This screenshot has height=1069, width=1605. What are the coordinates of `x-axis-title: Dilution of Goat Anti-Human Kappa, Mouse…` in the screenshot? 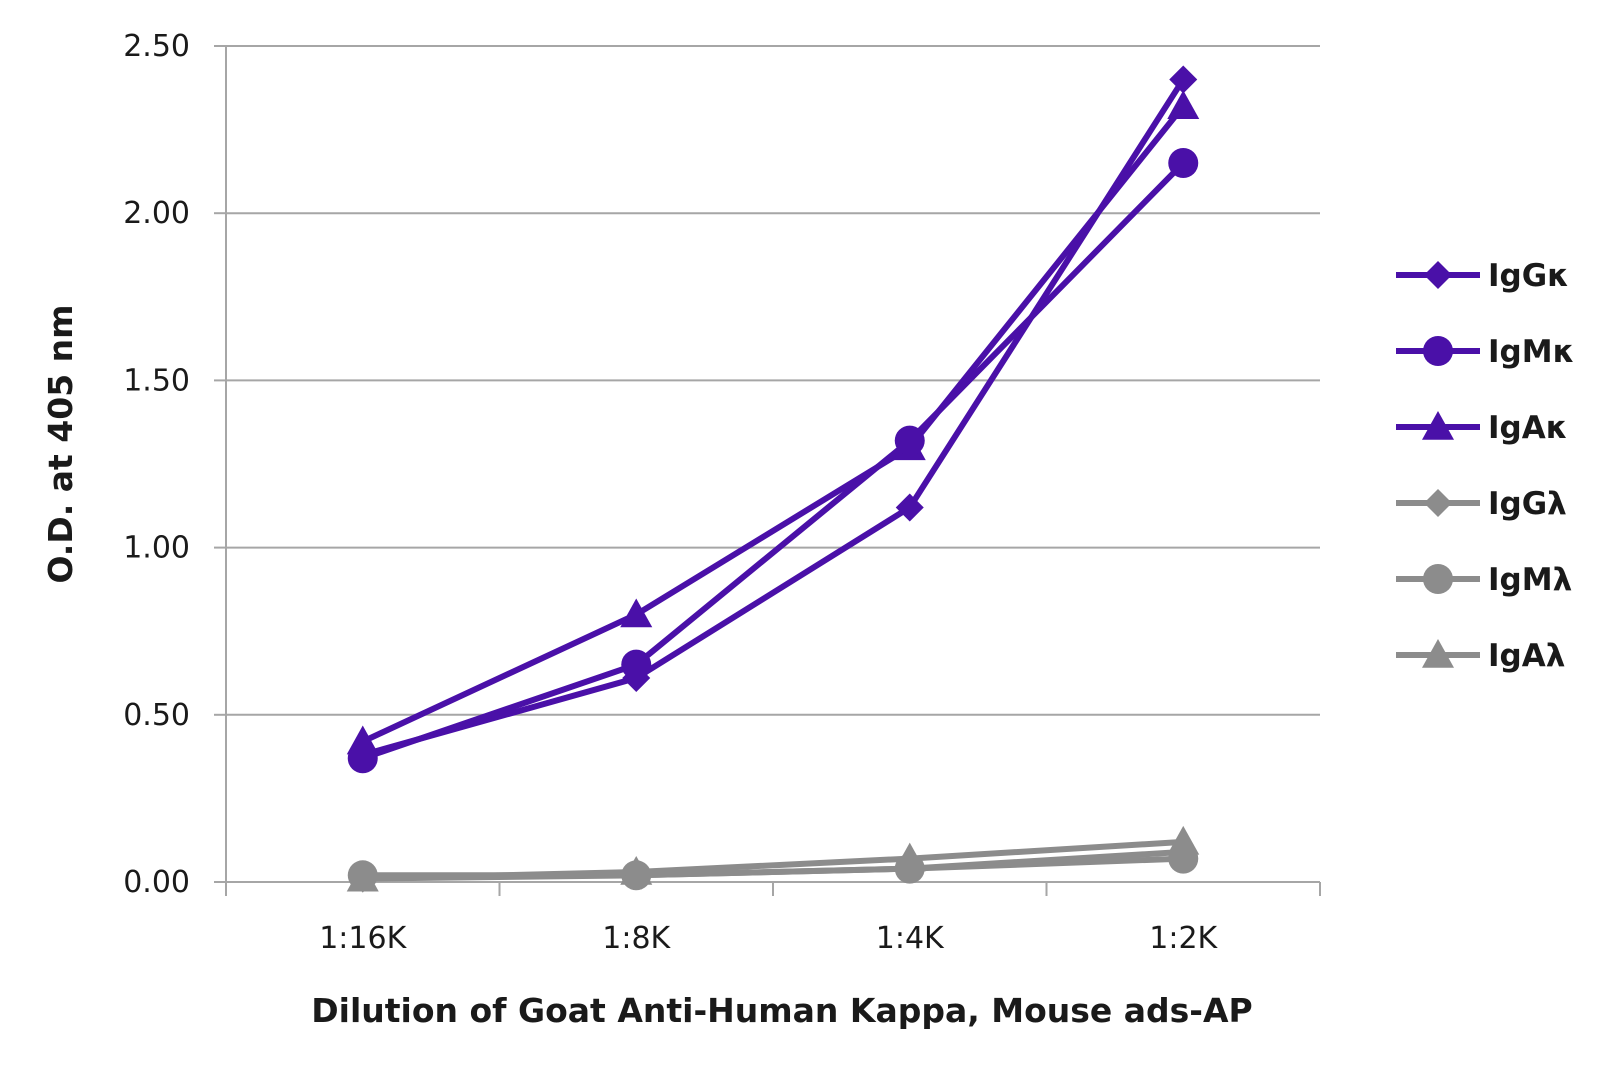 It's located at (781, 1010).